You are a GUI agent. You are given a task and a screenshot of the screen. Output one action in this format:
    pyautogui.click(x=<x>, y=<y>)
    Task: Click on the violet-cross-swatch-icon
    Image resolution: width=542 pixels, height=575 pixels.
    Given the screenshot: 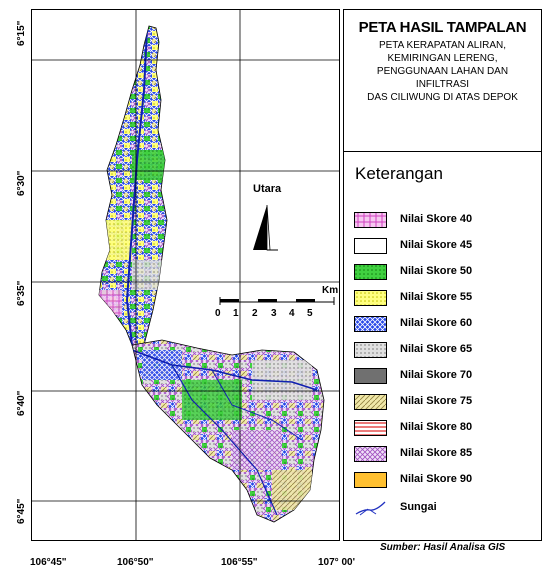 What is the action you would take?
    pyautogui.click(x=370, y=454)
    